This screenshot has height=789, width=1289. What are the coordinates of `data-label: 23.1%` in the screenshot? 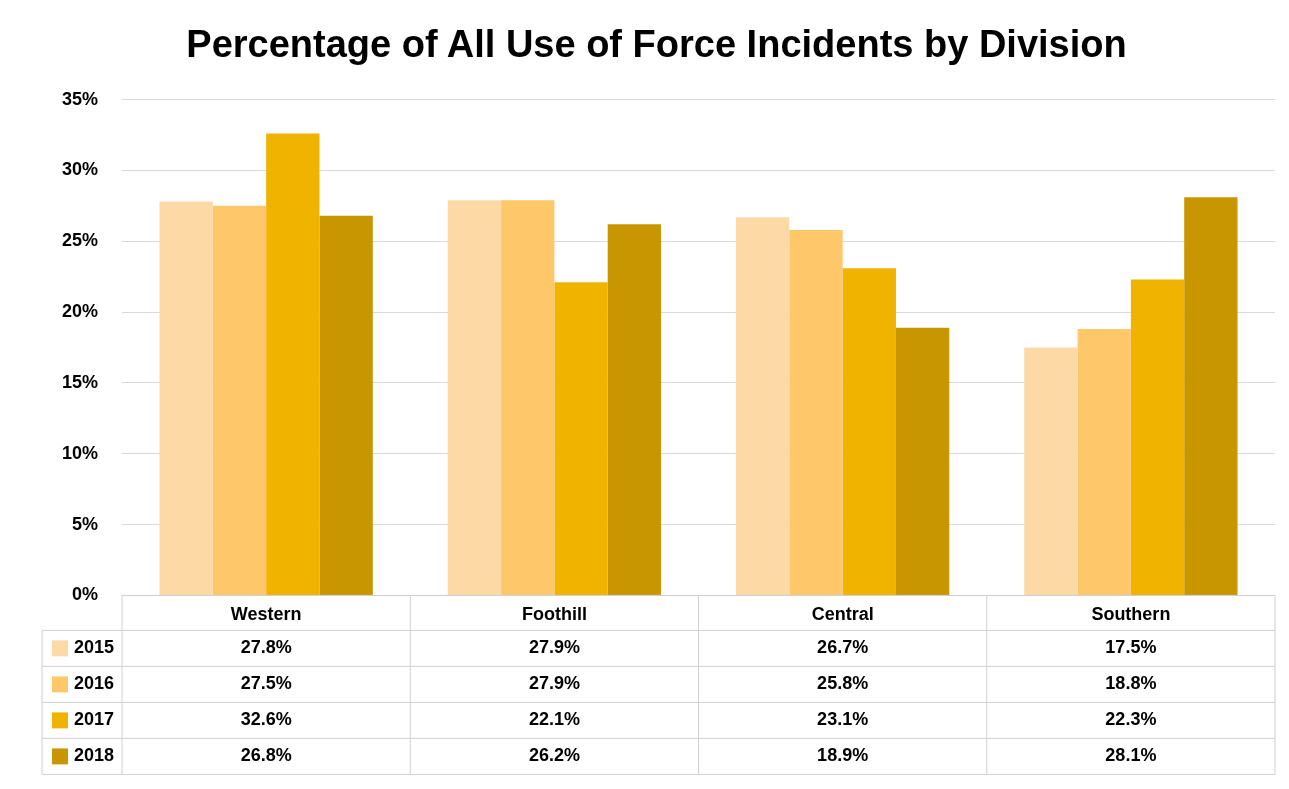 It's located at (843, 719).